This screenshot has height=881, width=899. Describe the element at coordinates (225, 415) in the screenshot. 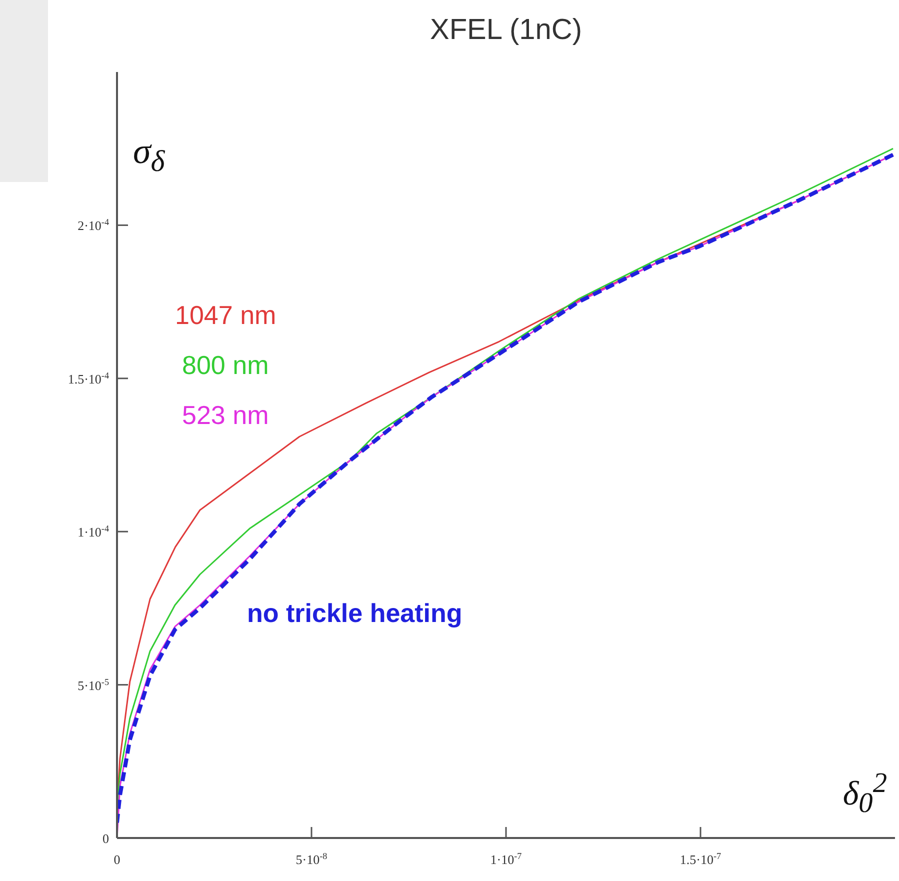

I see `text: 523 nm` at that location.